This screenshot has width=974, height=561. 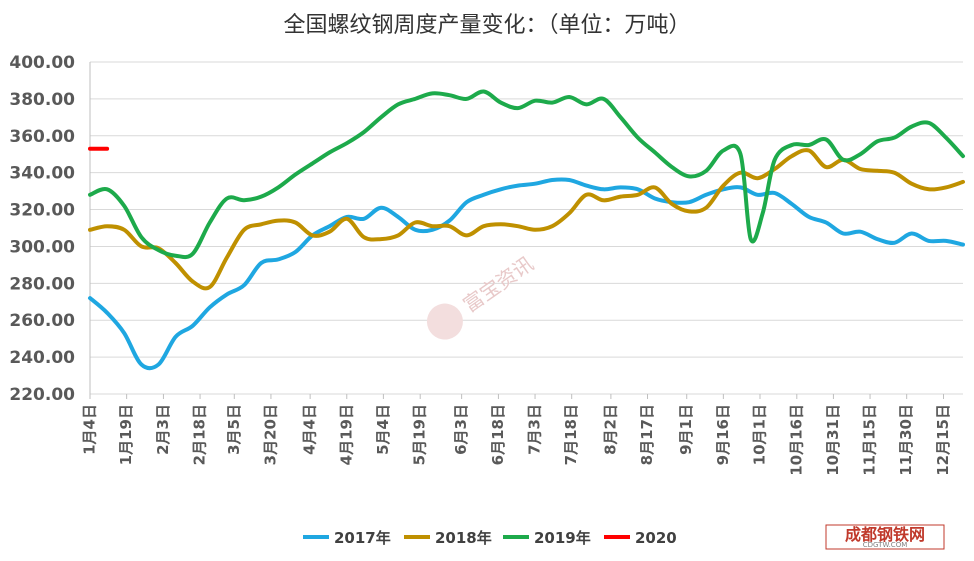 I want to click on watermark: 富宝资讯, so click(x=482, y=295).